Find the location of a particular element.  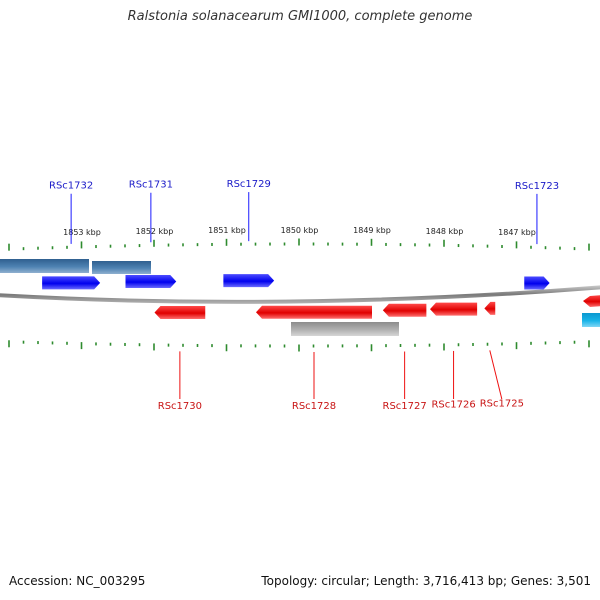

gene-label-leader is located at coordinates (496, 375).